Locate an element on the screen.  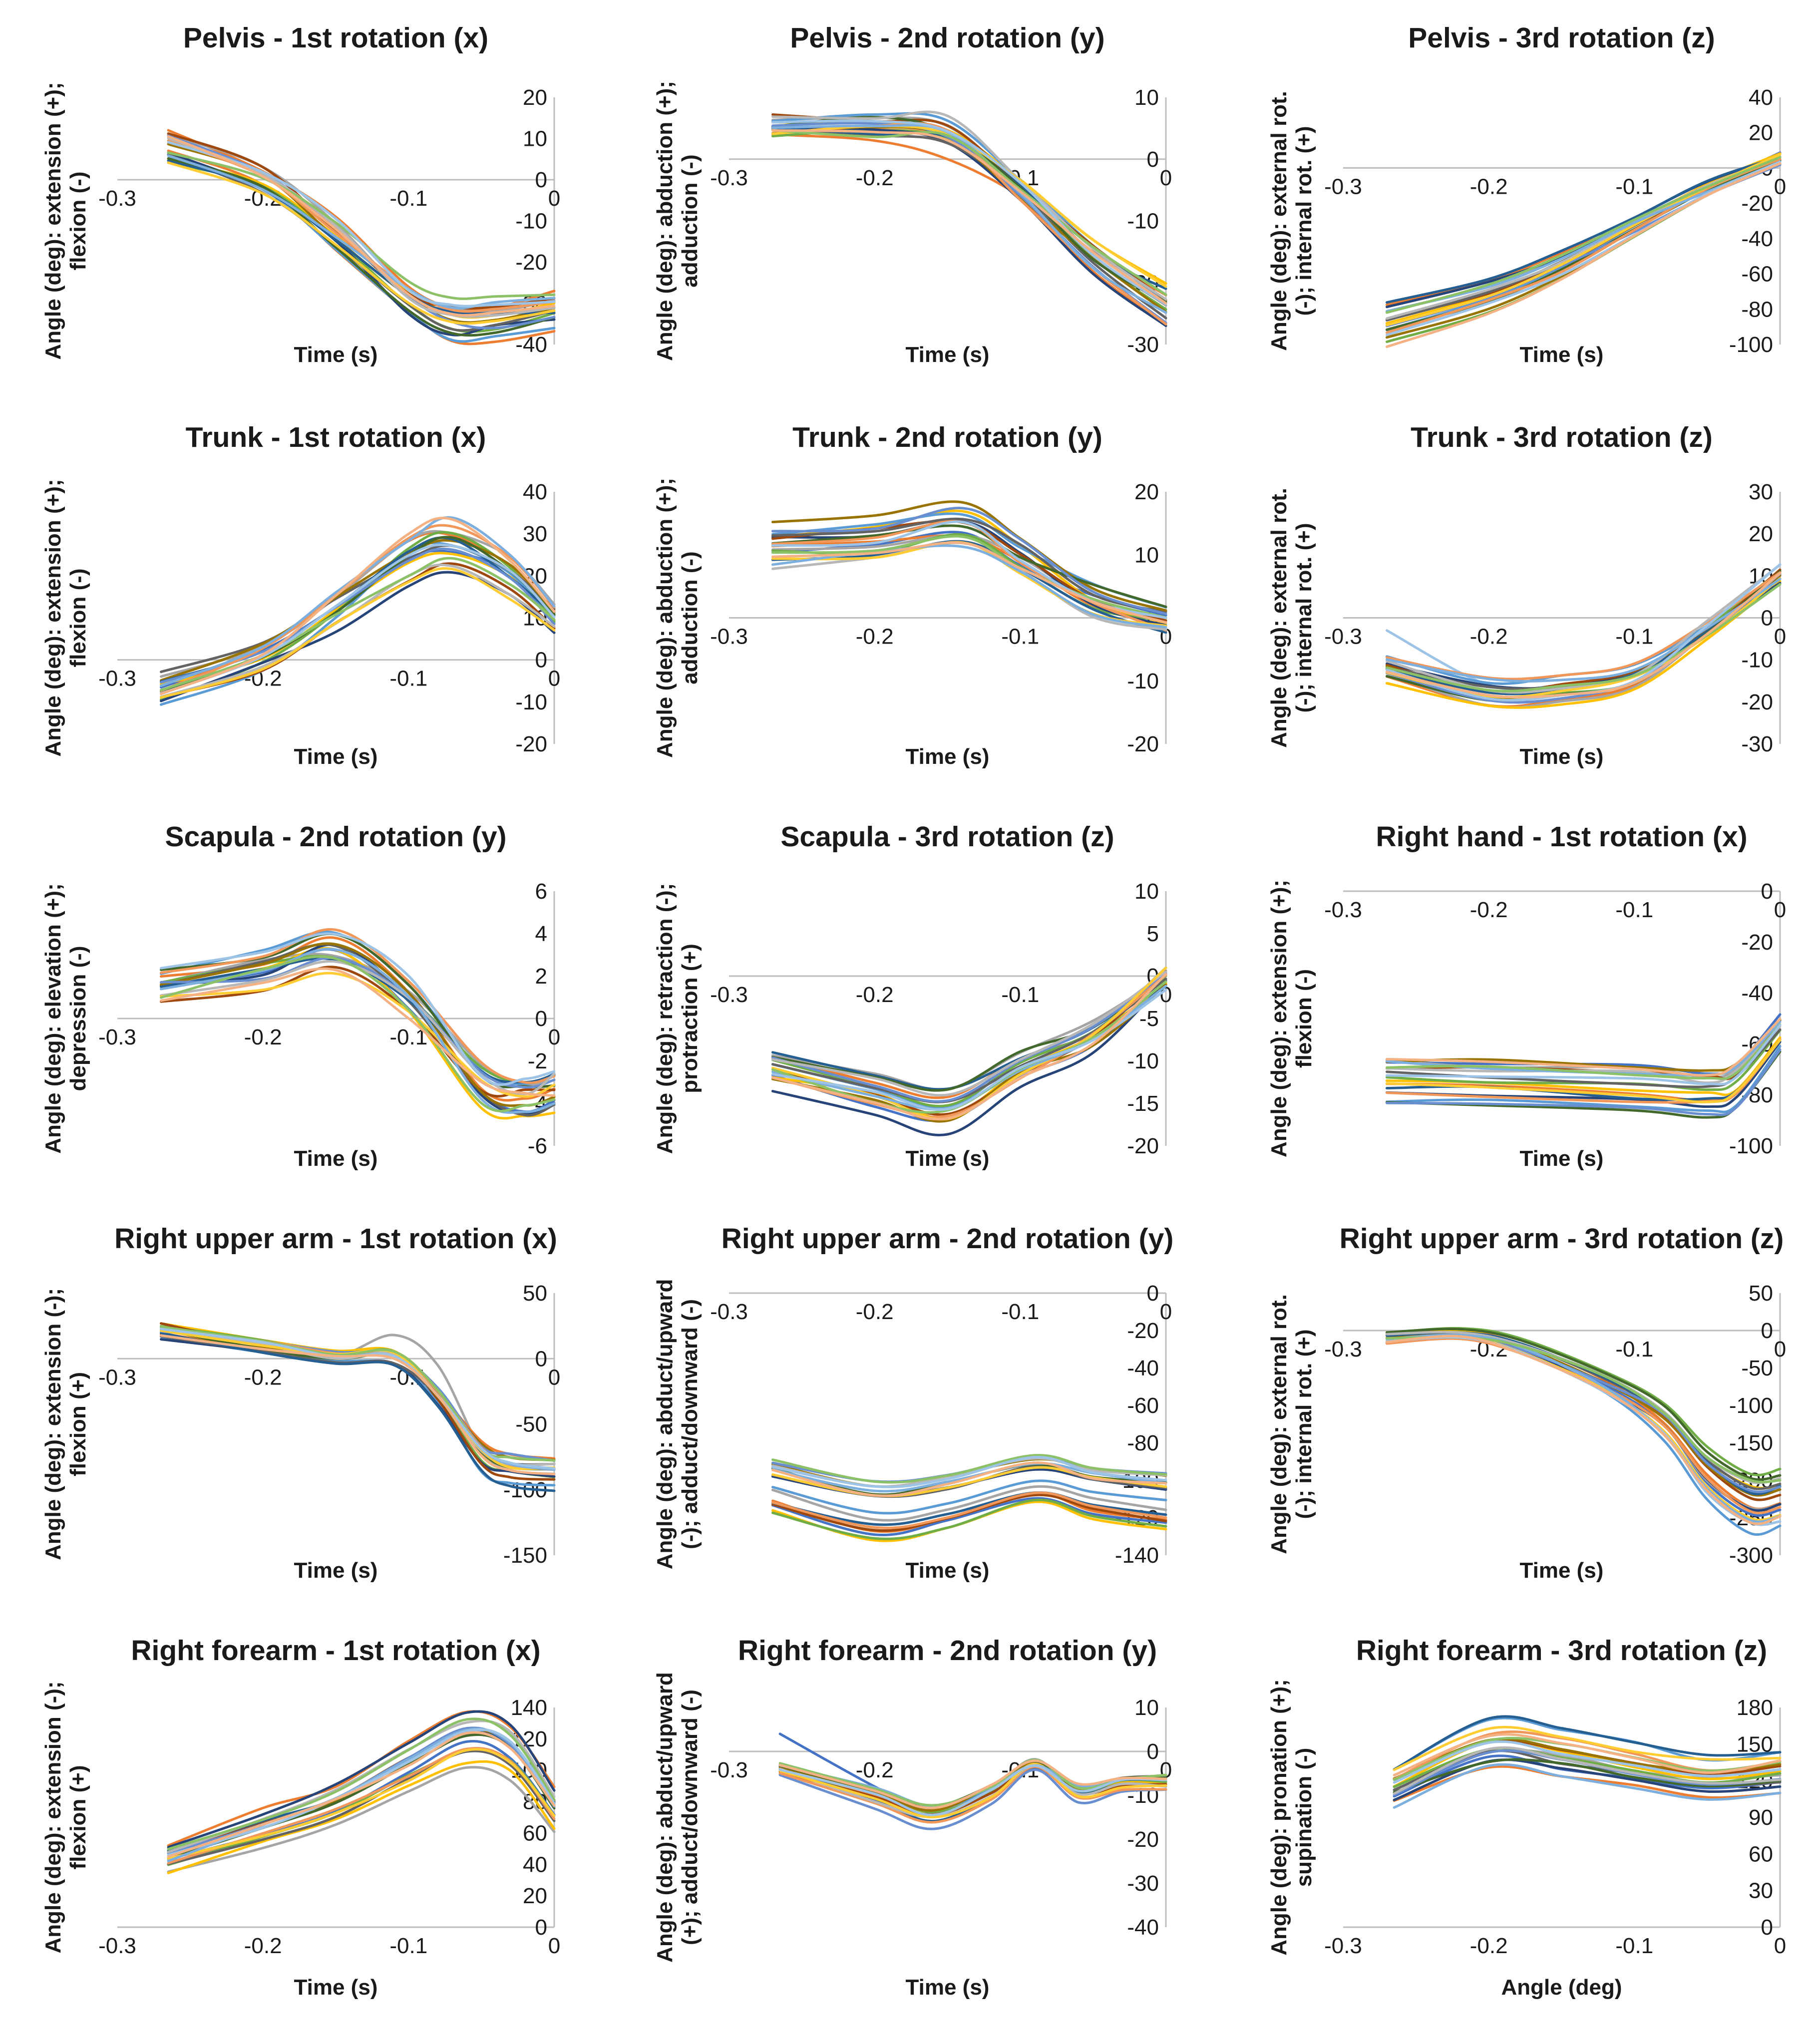
y-tick-label: -100 is located at coordinates (1751, 1146).